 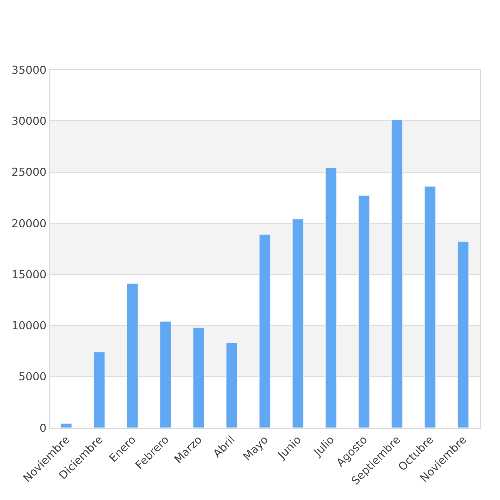 I want to click on y-tick-label: 20000, so click(x=29, y=223).